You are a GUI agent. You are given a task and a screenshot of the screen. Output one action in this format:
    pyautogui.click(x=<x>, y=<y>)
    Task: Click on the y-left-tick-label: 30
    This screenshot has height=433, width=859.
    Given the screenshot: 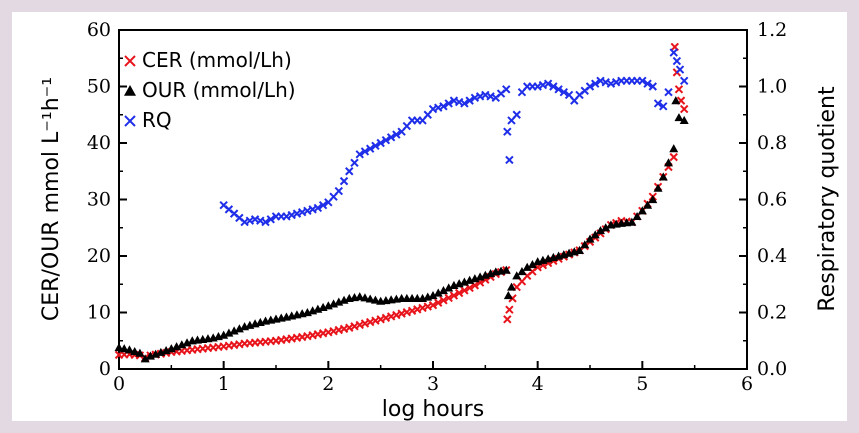 What is the action you would take?
    pyautogui.click(x=99, y=200)
    